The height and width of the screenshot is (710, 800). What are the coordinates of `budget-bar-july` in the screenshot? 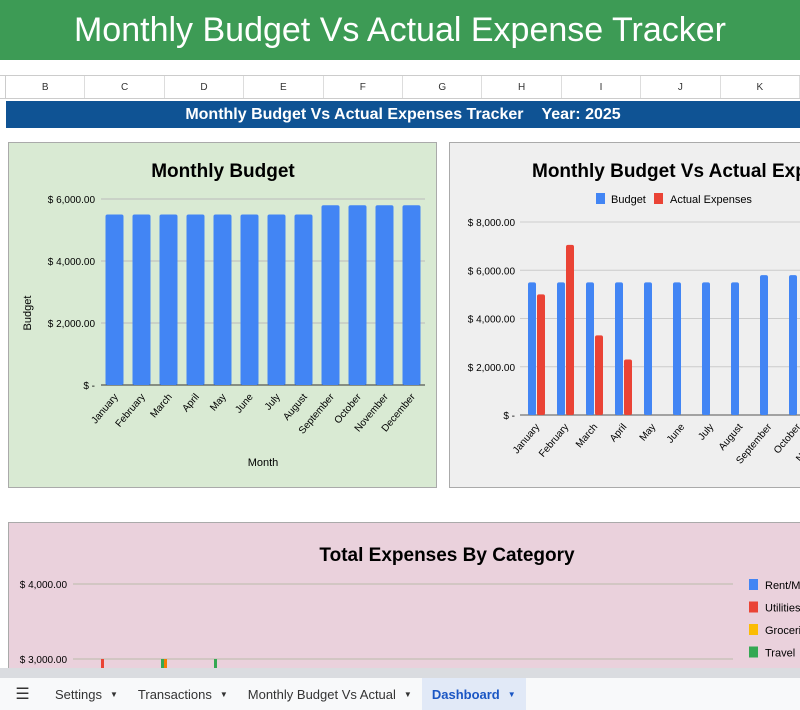 It's located at (706, 348).